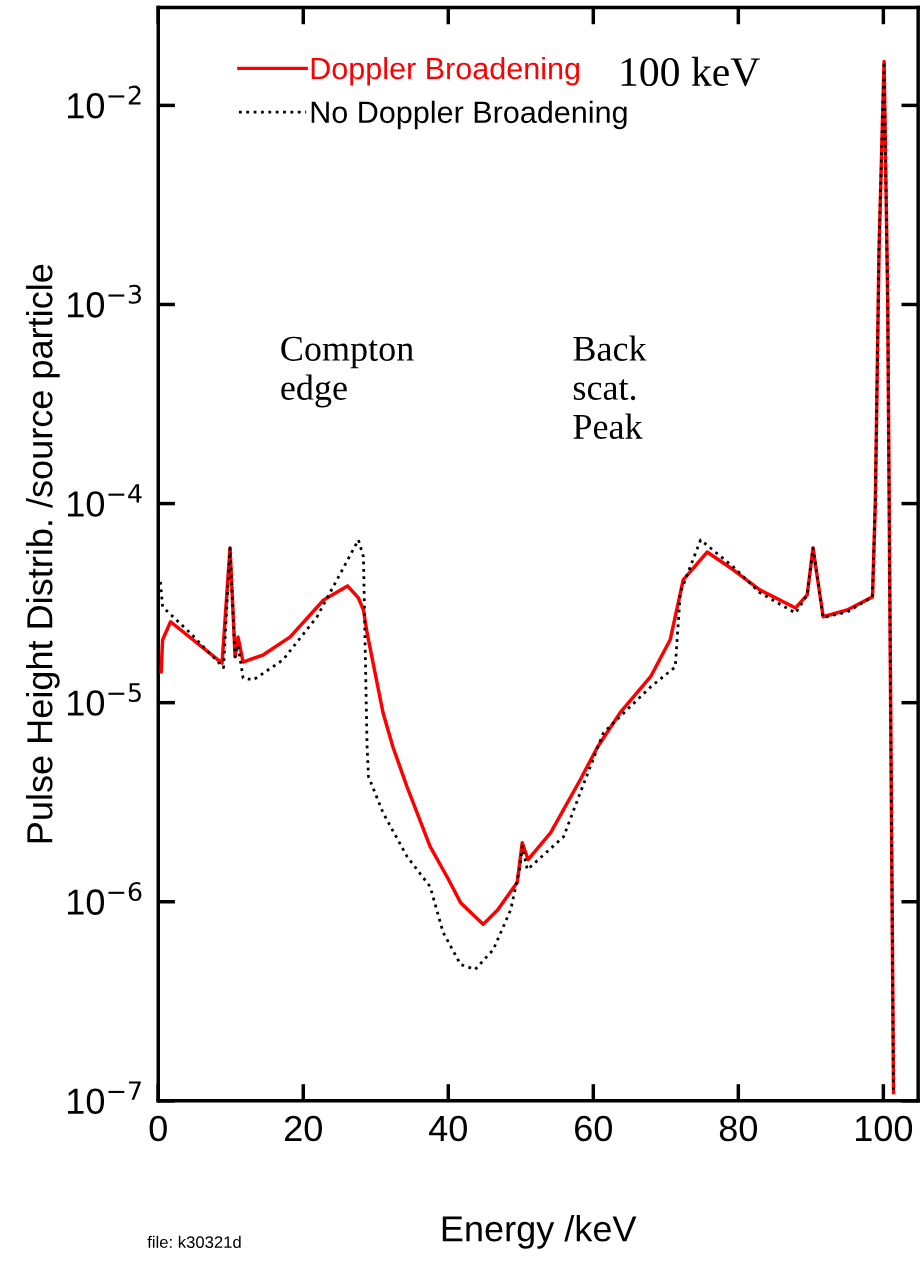  What do you see at coordinates (738, 1128) in the screenshot?
I see `x-tick-label: 80` at bounding box center [738, 1128].